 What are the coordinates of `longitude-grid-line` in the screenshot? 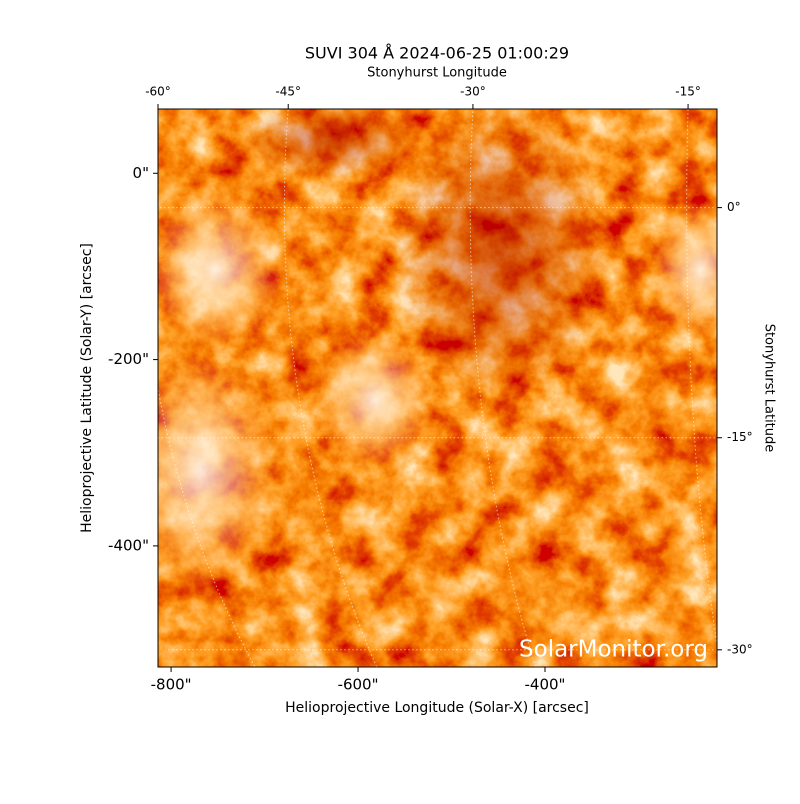 It's located at (207, 526).